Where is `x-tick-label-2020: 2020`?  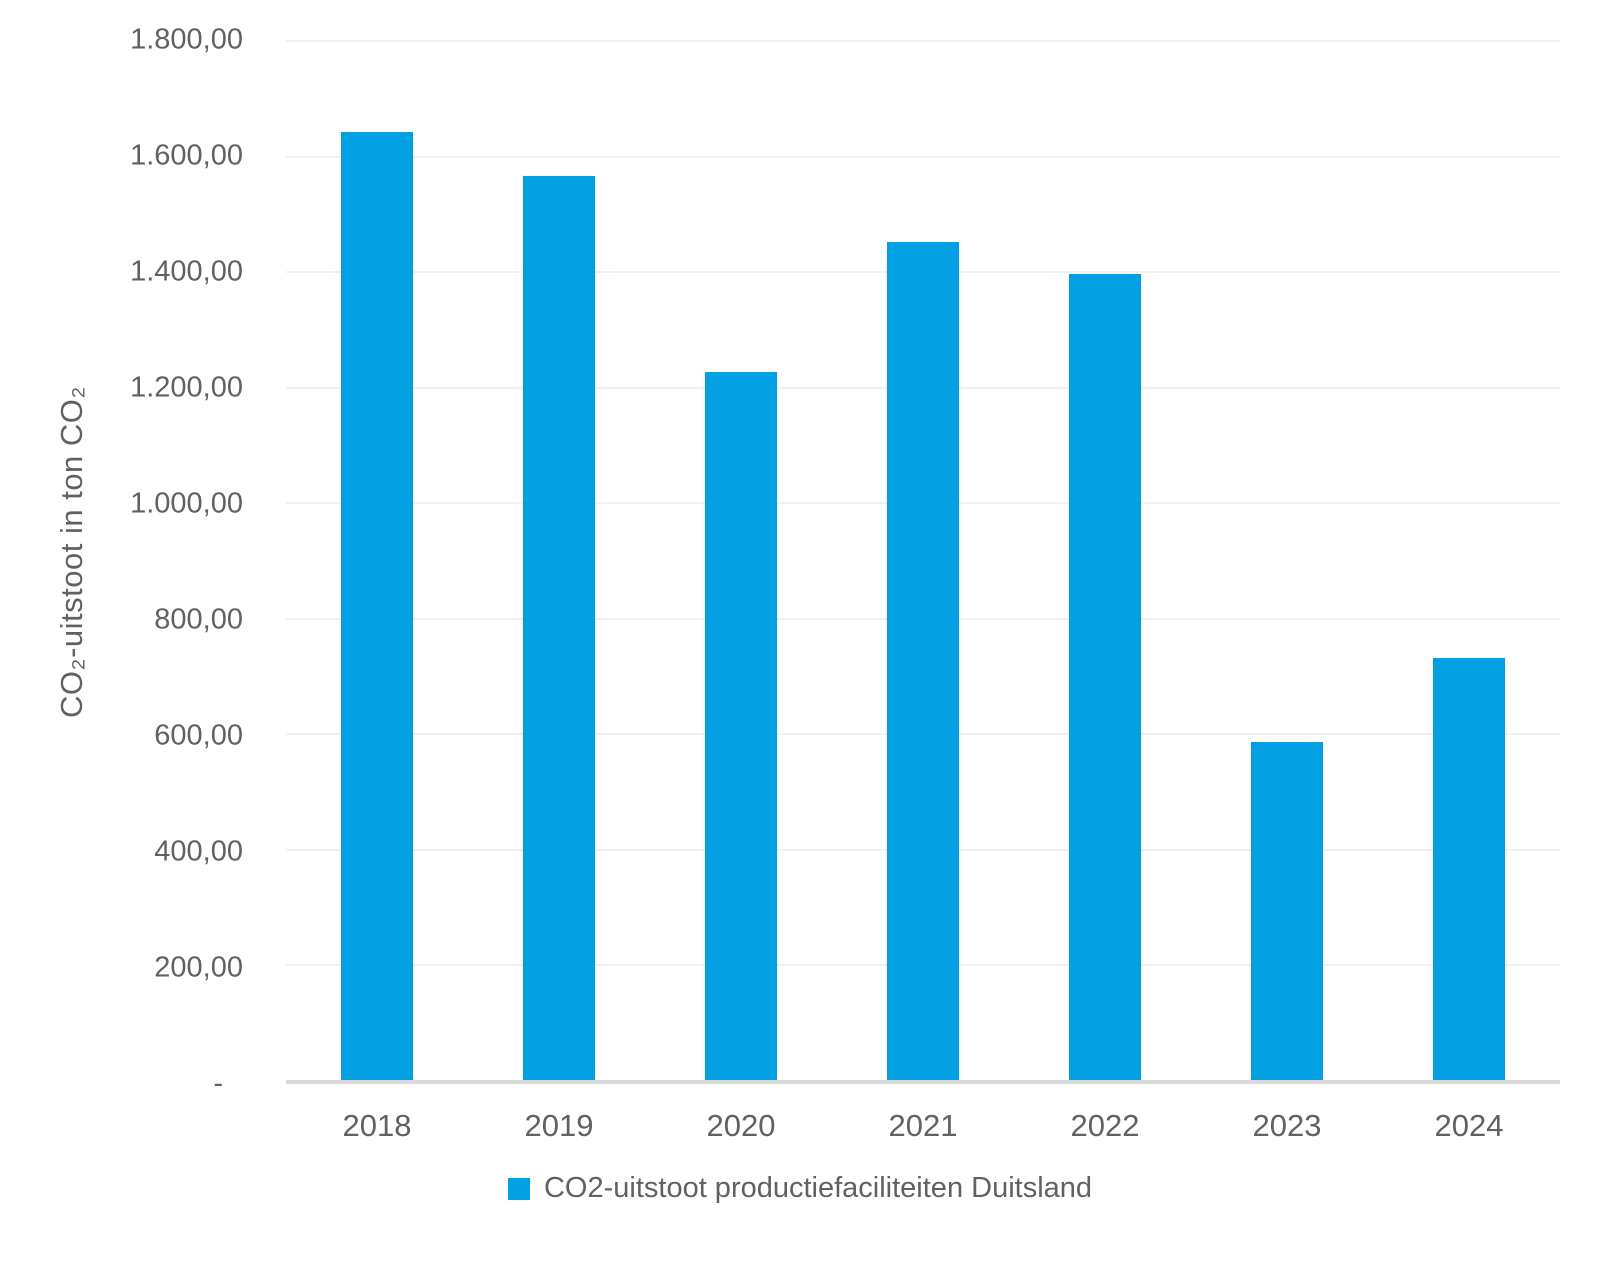
x-tick-label-2020: 2020 is located at coordinates (741, 1125).